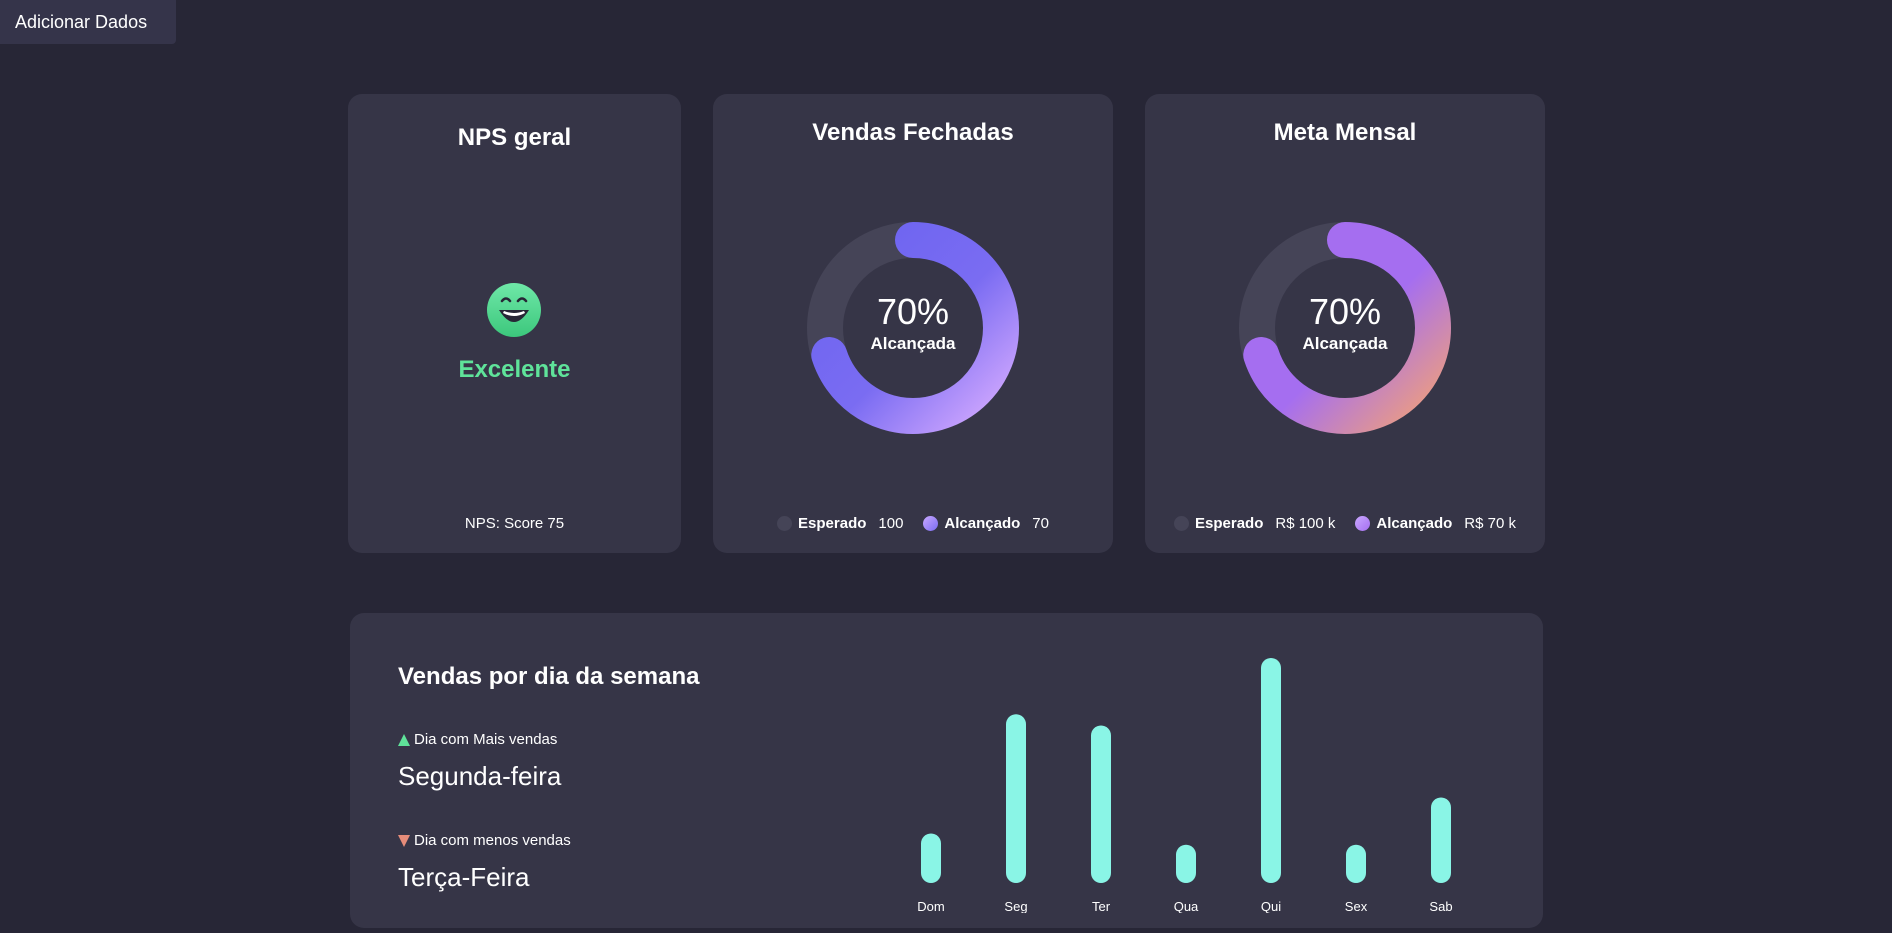 The width and height of the screenshot is (1892, 933). I want to click on tick-label-qua: Qua, so click(1186, 906).